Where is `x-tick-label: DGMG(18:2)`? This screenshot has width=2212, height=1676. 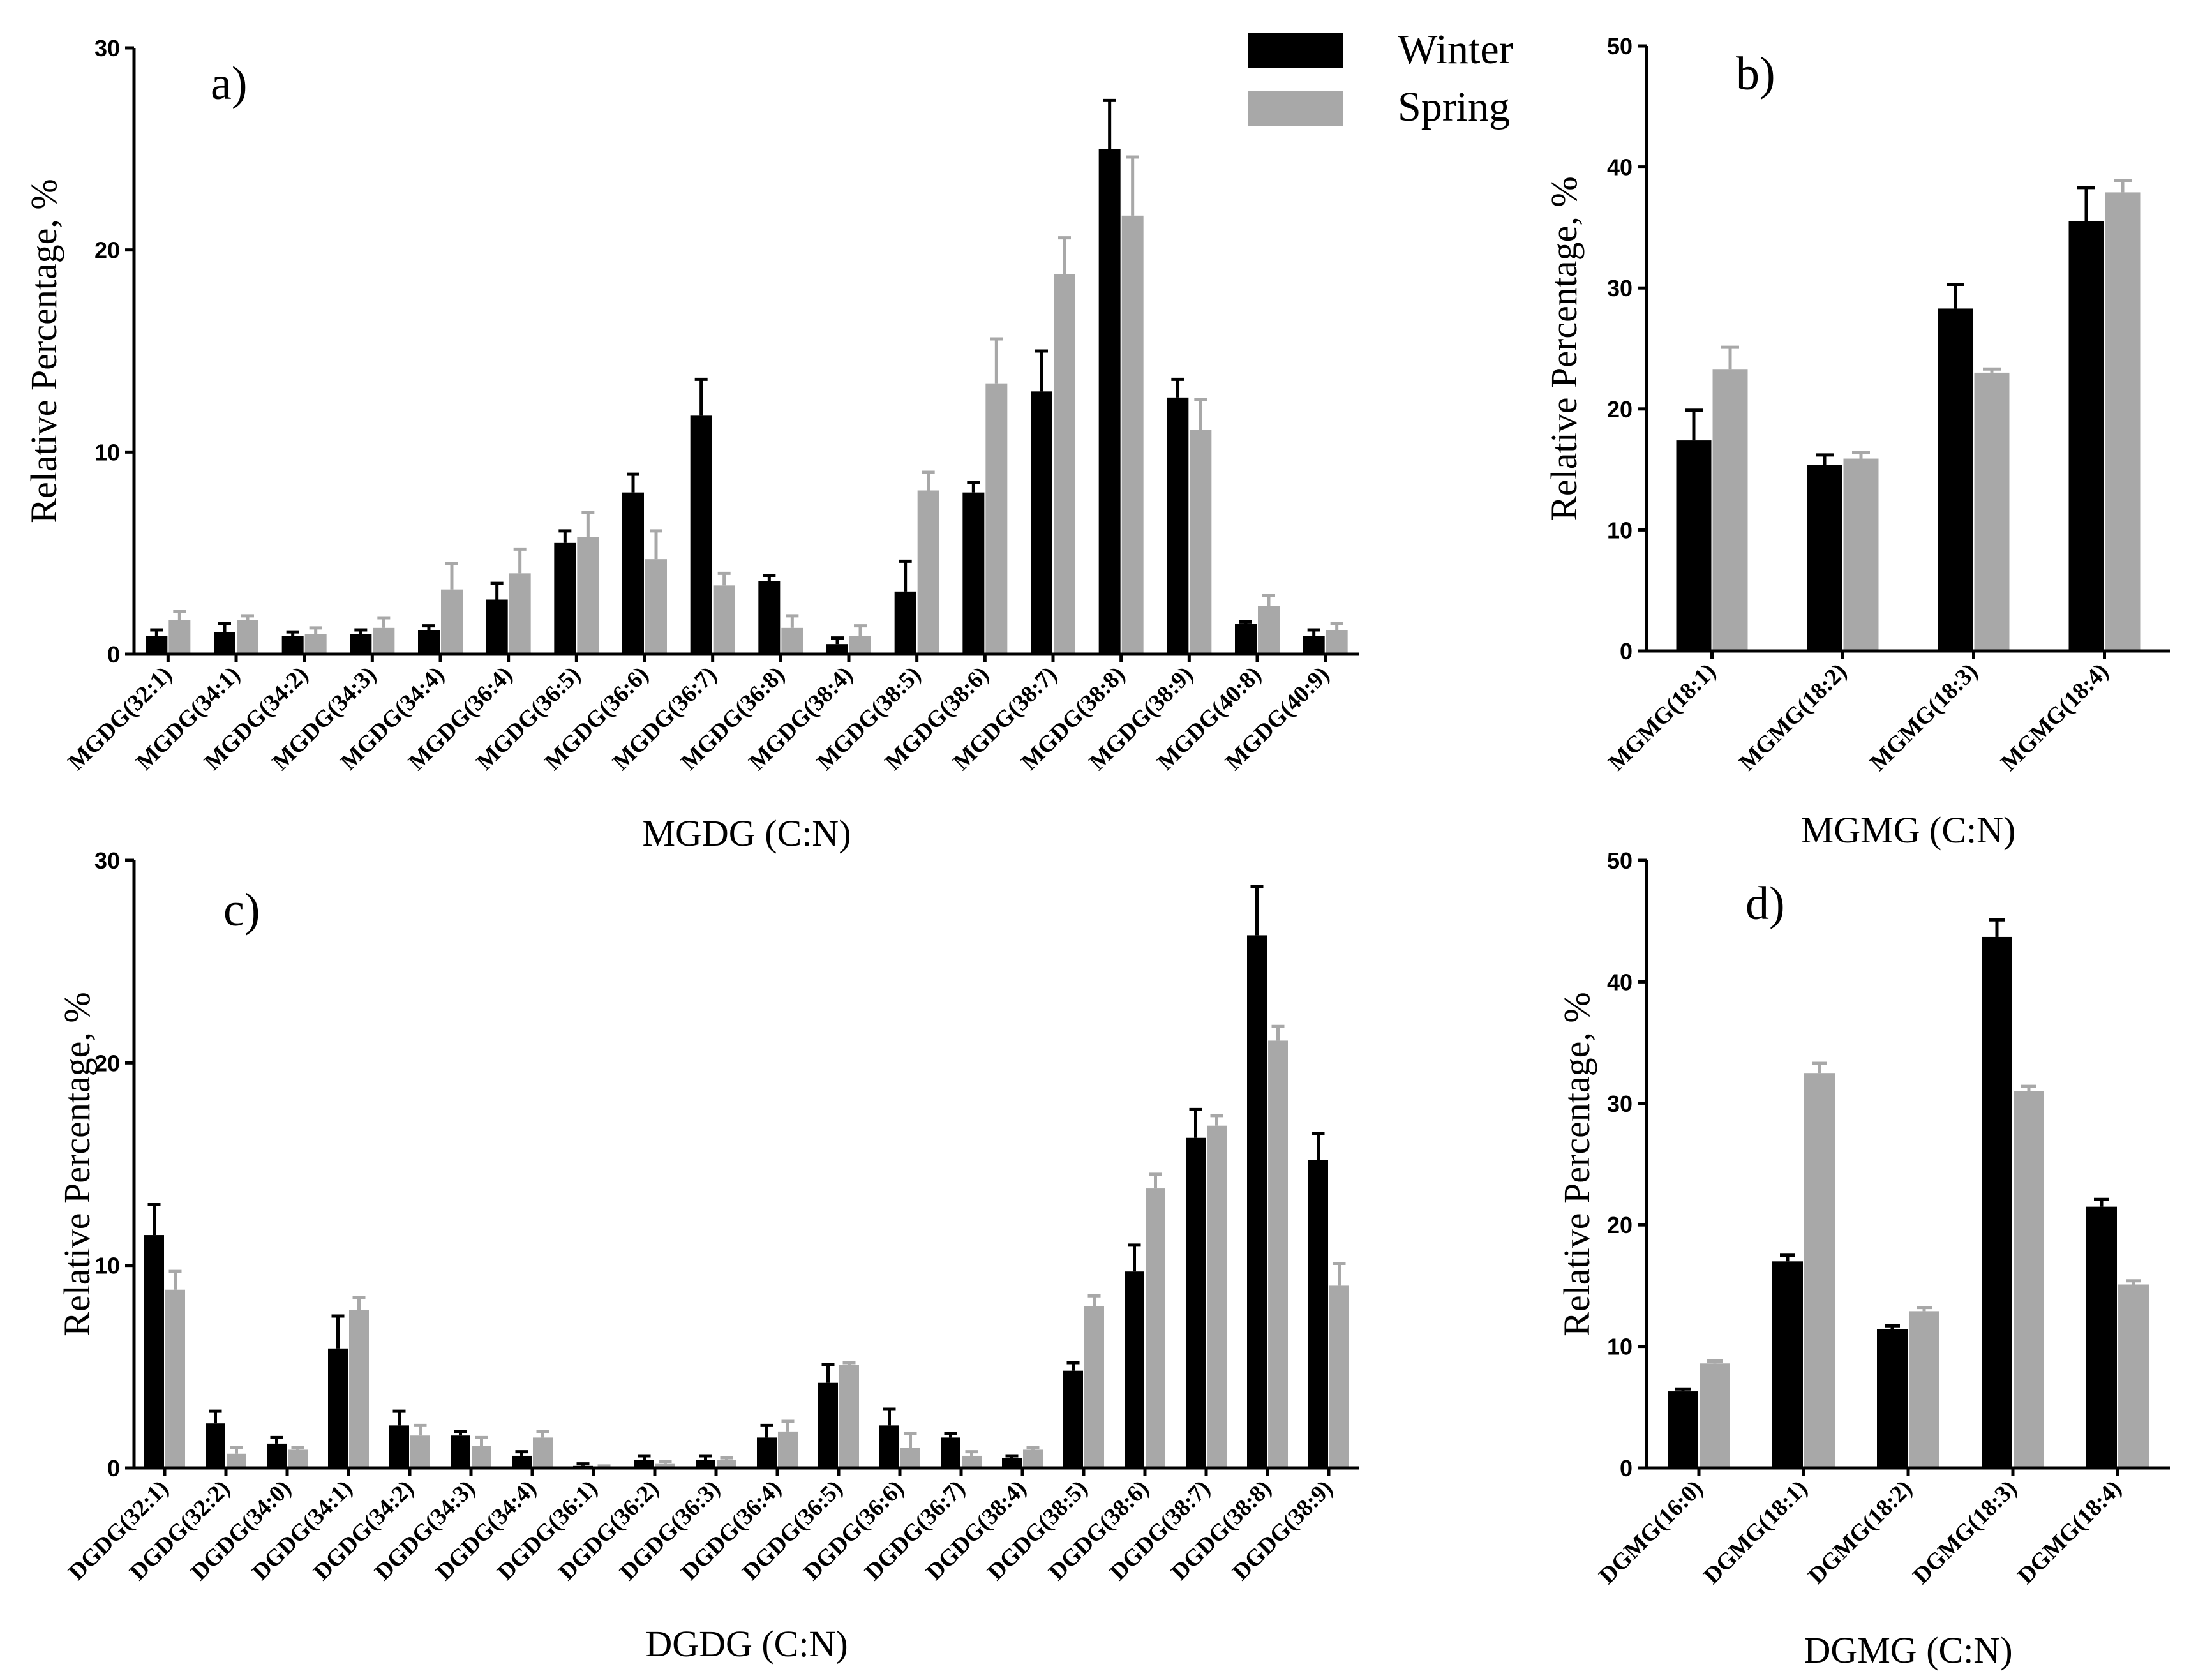
x-tick-label: DGMG(18:2) is located at coordinates (1861, 1532).